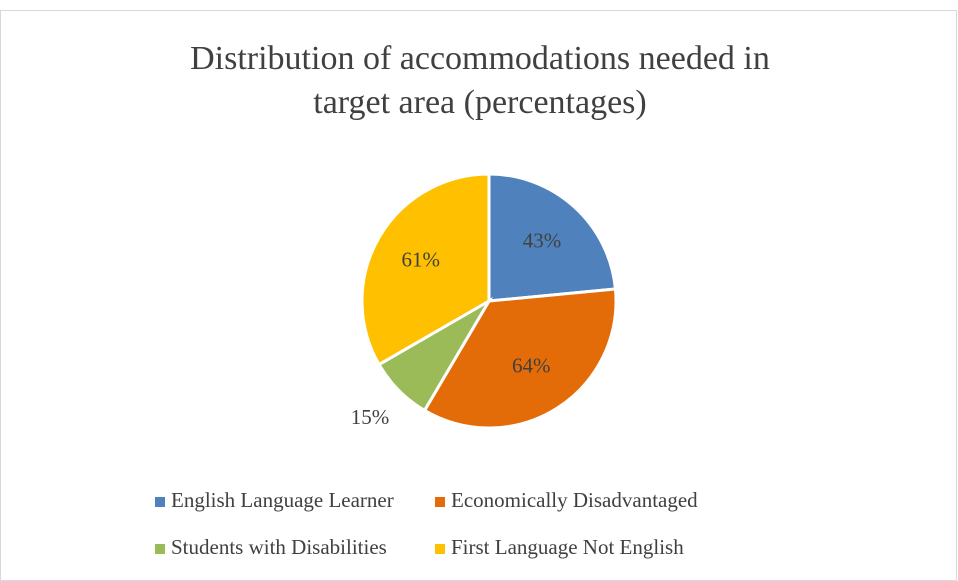 This screenshot has height=581, width=958. Describe the element at coordinates (279, 547) in the screenshot. I see `legend-label: Students with Disabilities` at that location.